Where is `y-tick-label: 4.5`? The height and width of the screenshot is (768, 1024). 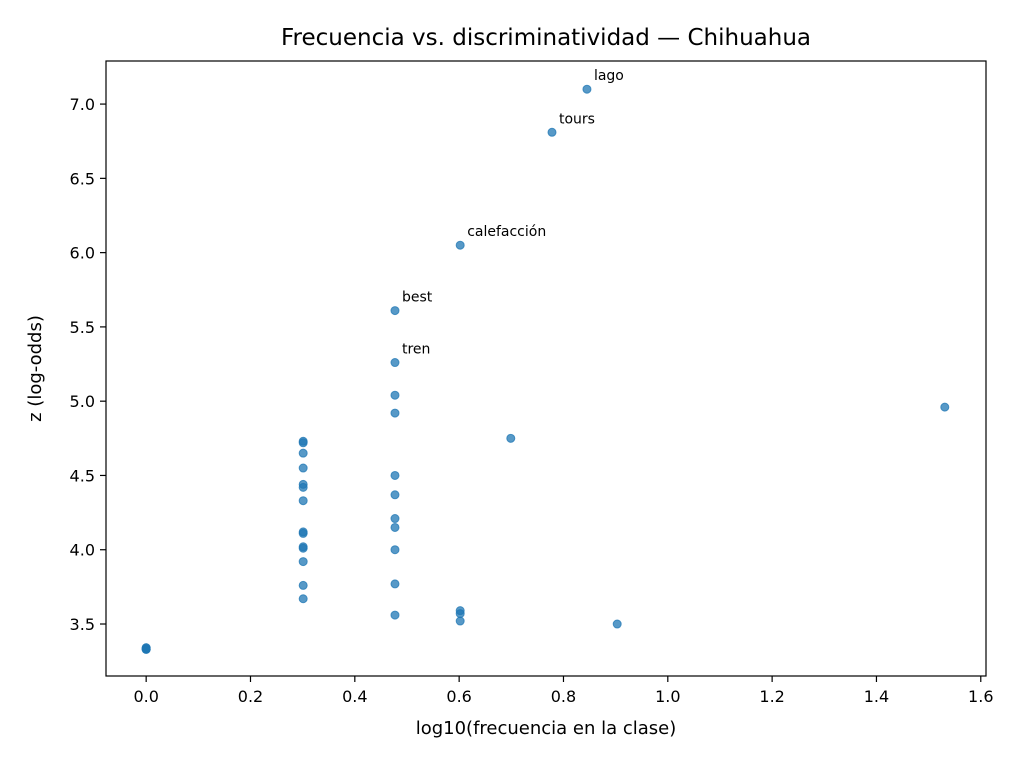 y-tick-label: 4.5 is located at coordinates (82, 475).